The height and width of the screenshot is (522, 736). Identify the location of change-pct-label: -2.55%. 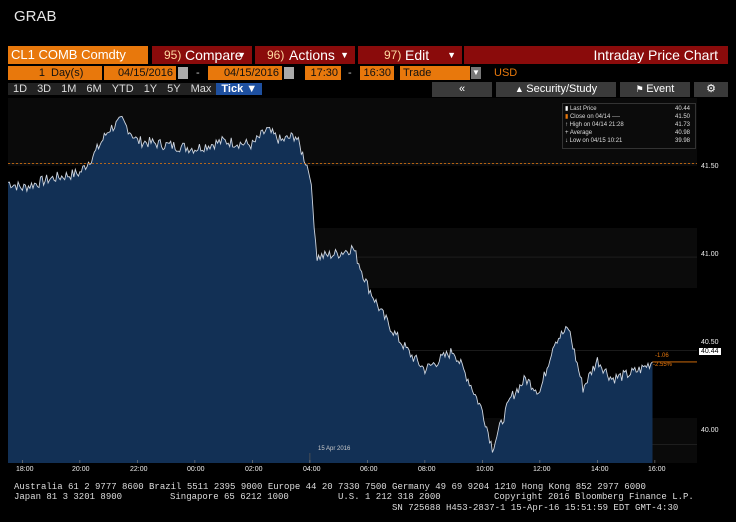
(663, 365).